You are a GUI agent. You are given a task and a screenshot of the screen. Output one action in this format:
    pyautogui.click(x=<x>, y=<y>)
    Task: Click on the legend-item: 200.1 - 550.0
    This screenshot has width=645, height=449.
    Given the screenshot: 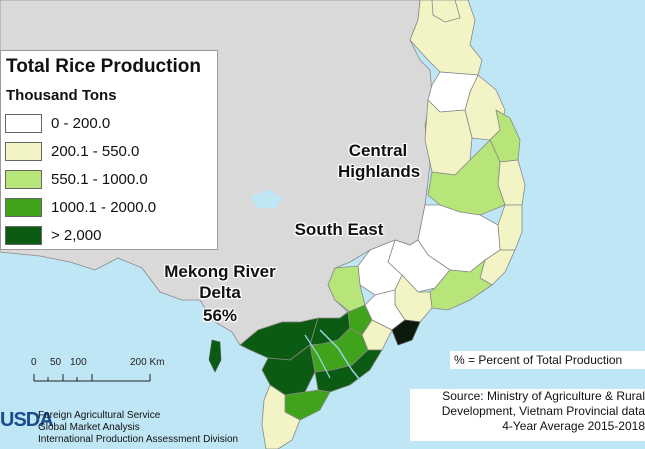 What is the action you would take?
    pyautogui.click(x=110, y=152)
    